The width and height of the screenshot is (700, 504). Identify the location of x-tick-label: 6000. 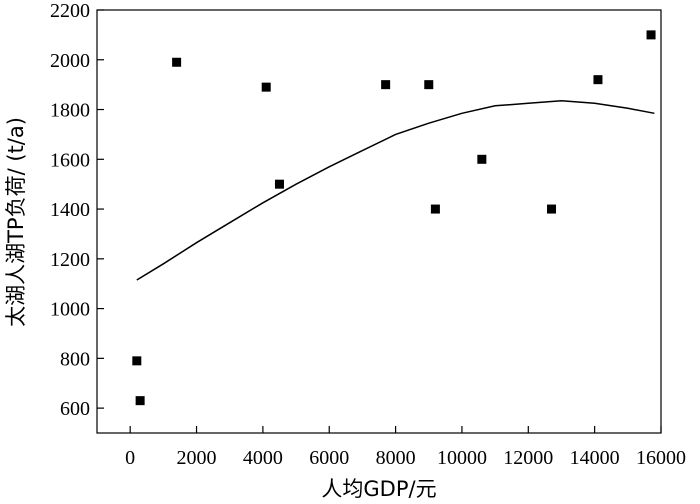
(329, 458).